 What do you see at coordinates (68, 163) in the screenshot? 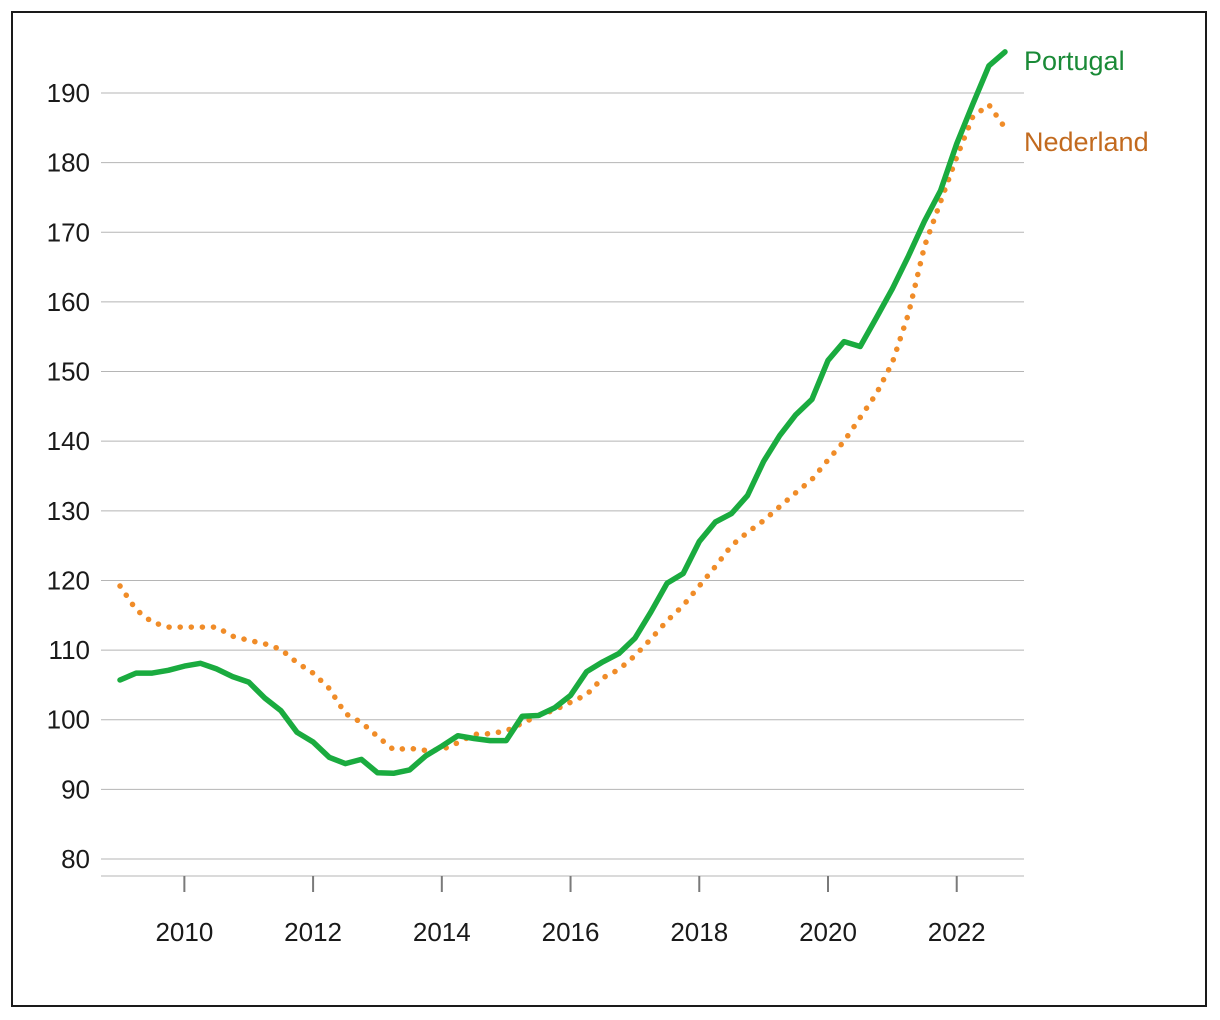
I see `y-tick-label: 180` at bounding box center [68, 163].